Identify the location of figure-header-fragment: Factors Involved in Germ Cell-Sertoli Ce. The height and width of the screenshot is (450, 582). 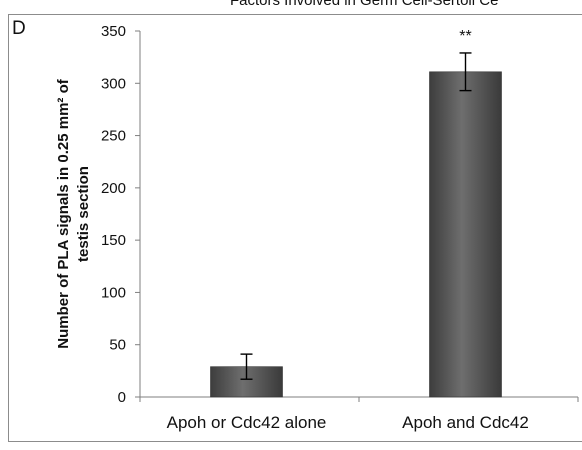
(364, 4).